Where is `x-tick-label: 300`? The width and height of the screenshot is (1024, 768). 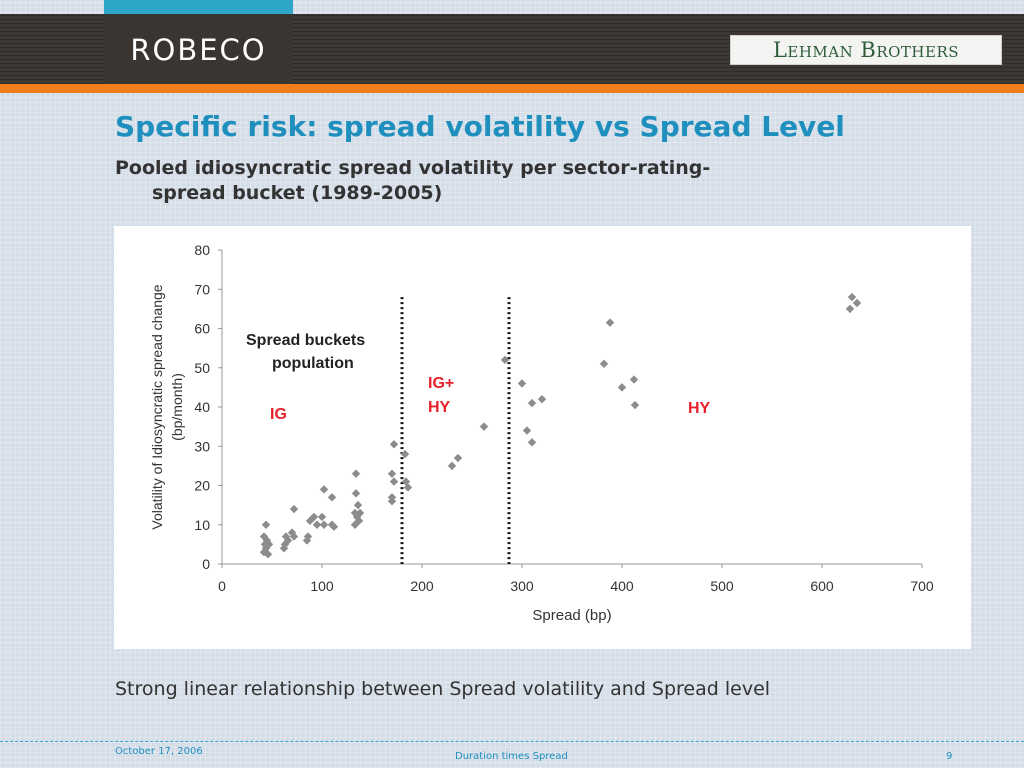
x-tick-label: 300 is located at coordinates (522, 586).